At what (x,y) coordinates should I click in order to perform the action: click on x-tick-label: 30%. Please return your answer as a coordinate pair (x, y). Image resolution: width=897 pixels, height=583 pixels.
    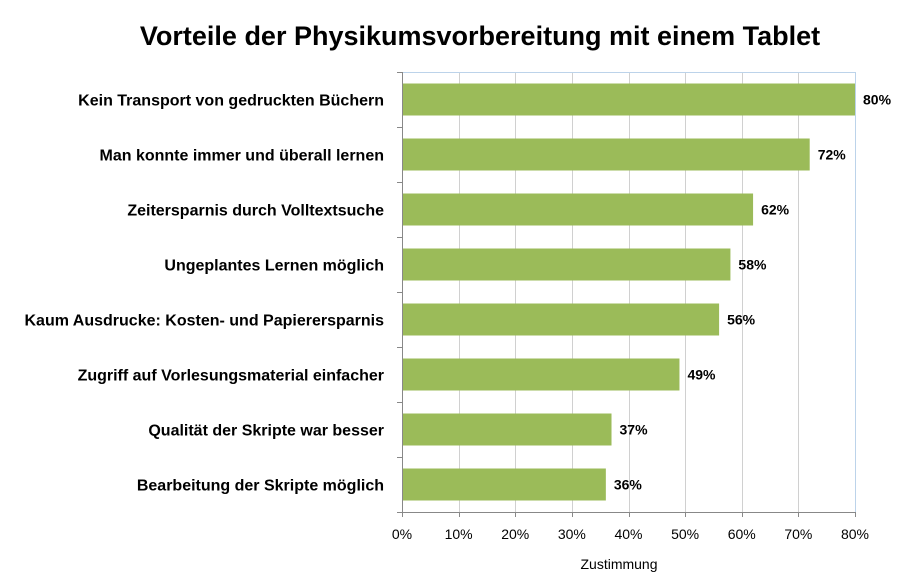
    Looking at the image, I should click on (572, 534).